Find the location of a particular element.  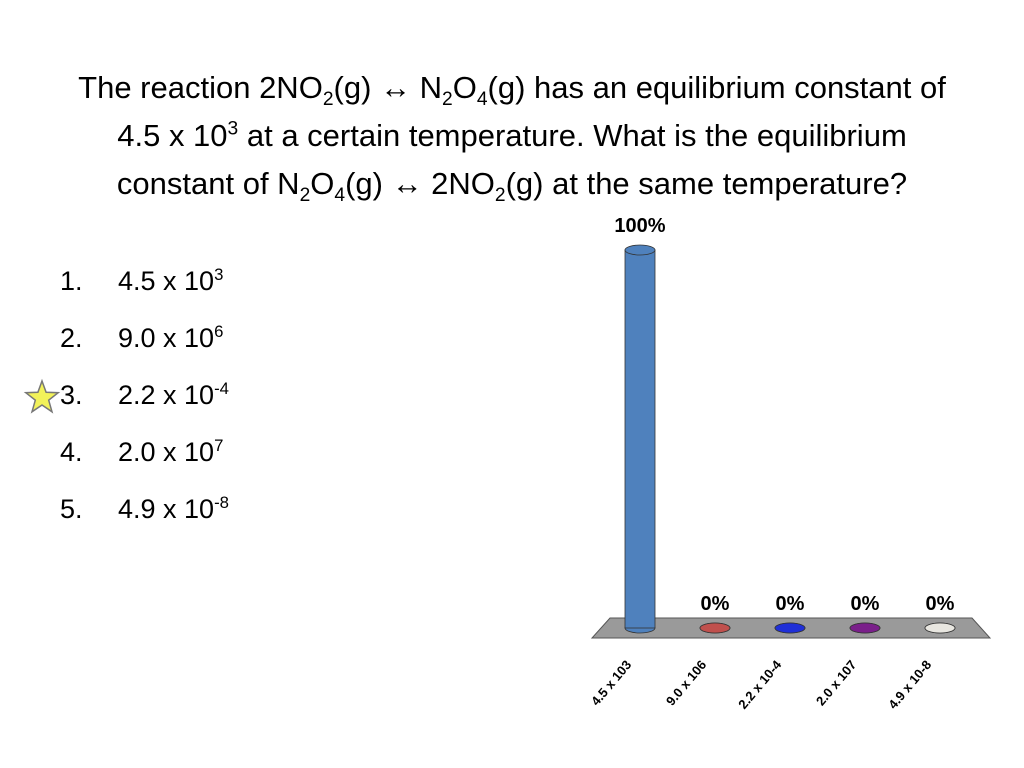

option-number: 1. is located at coordinates (71, 281).